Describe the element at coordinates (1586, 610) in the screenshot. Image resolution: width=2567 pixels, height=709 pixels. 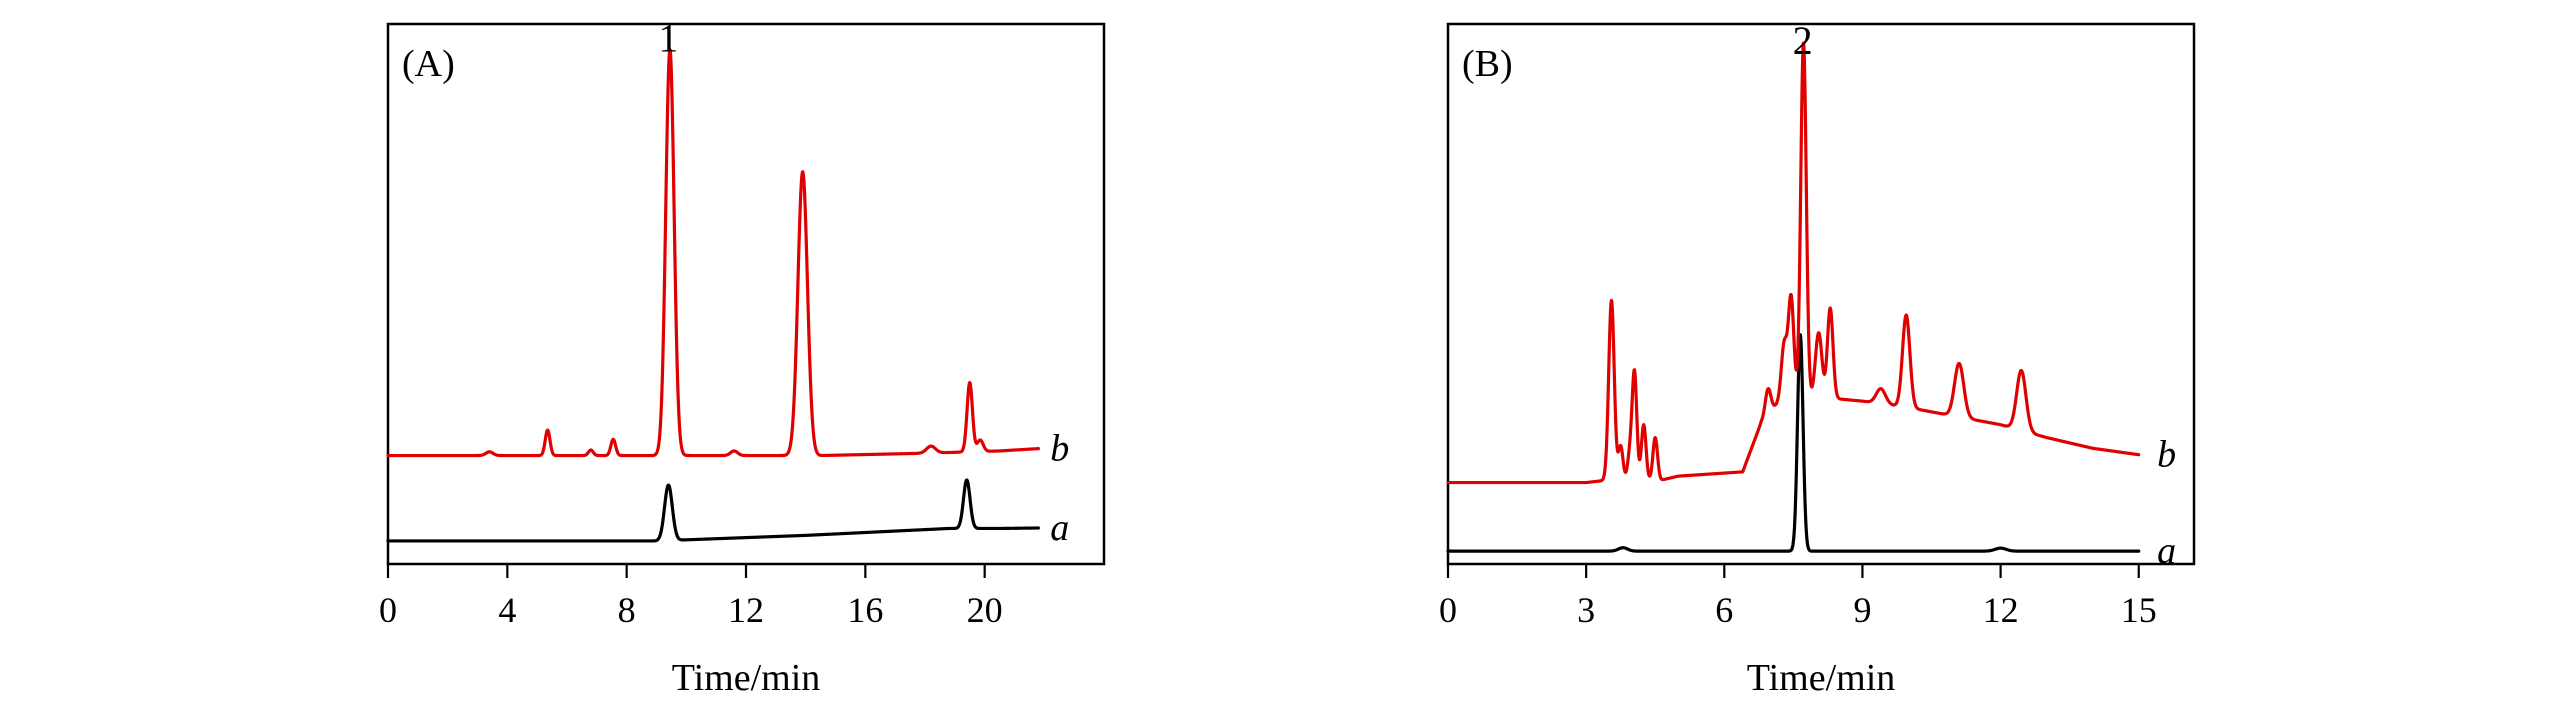
I see `x-tick-label: 3` at that location.